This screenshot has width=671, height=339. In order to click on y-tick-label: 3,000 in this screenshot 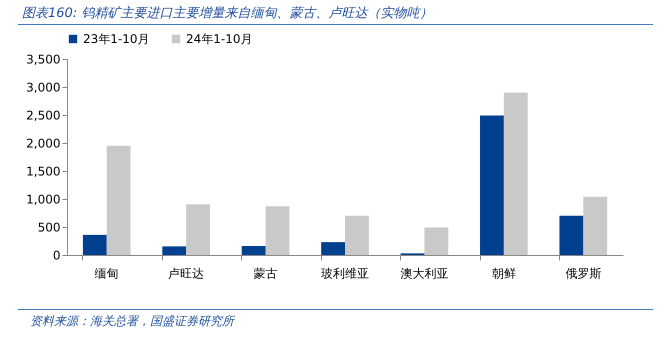, I will do `click(43, 87)`.